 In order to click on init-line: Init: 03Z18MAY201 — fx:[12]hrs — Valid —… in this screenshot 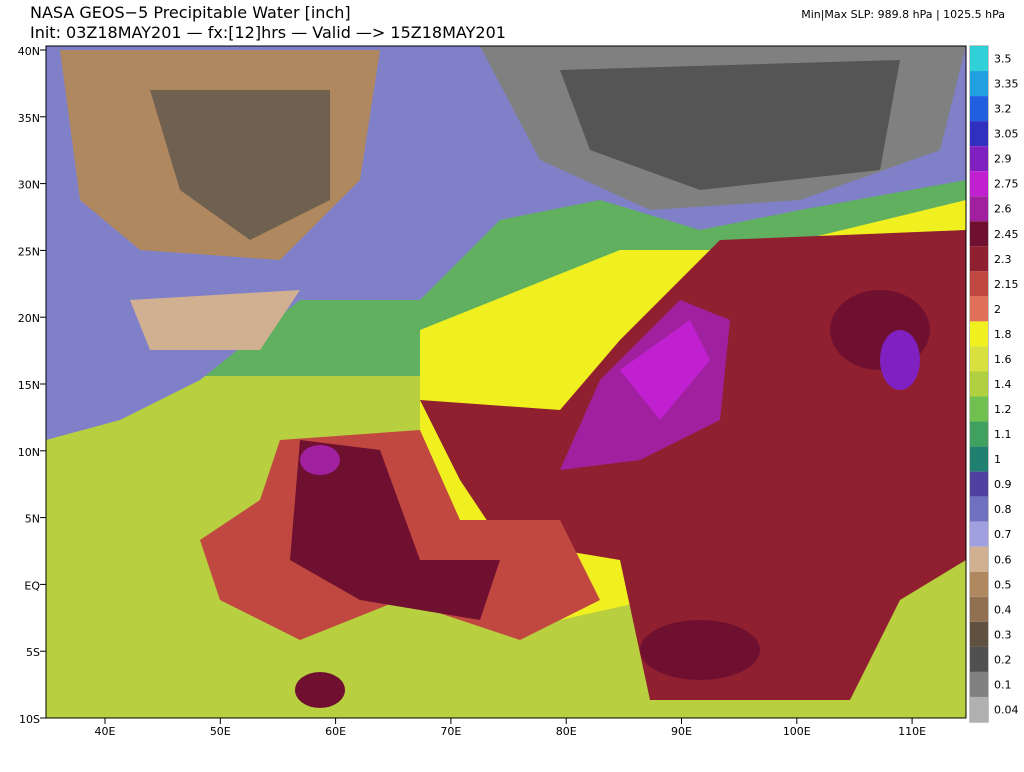, I will do `click(268, 32)`.